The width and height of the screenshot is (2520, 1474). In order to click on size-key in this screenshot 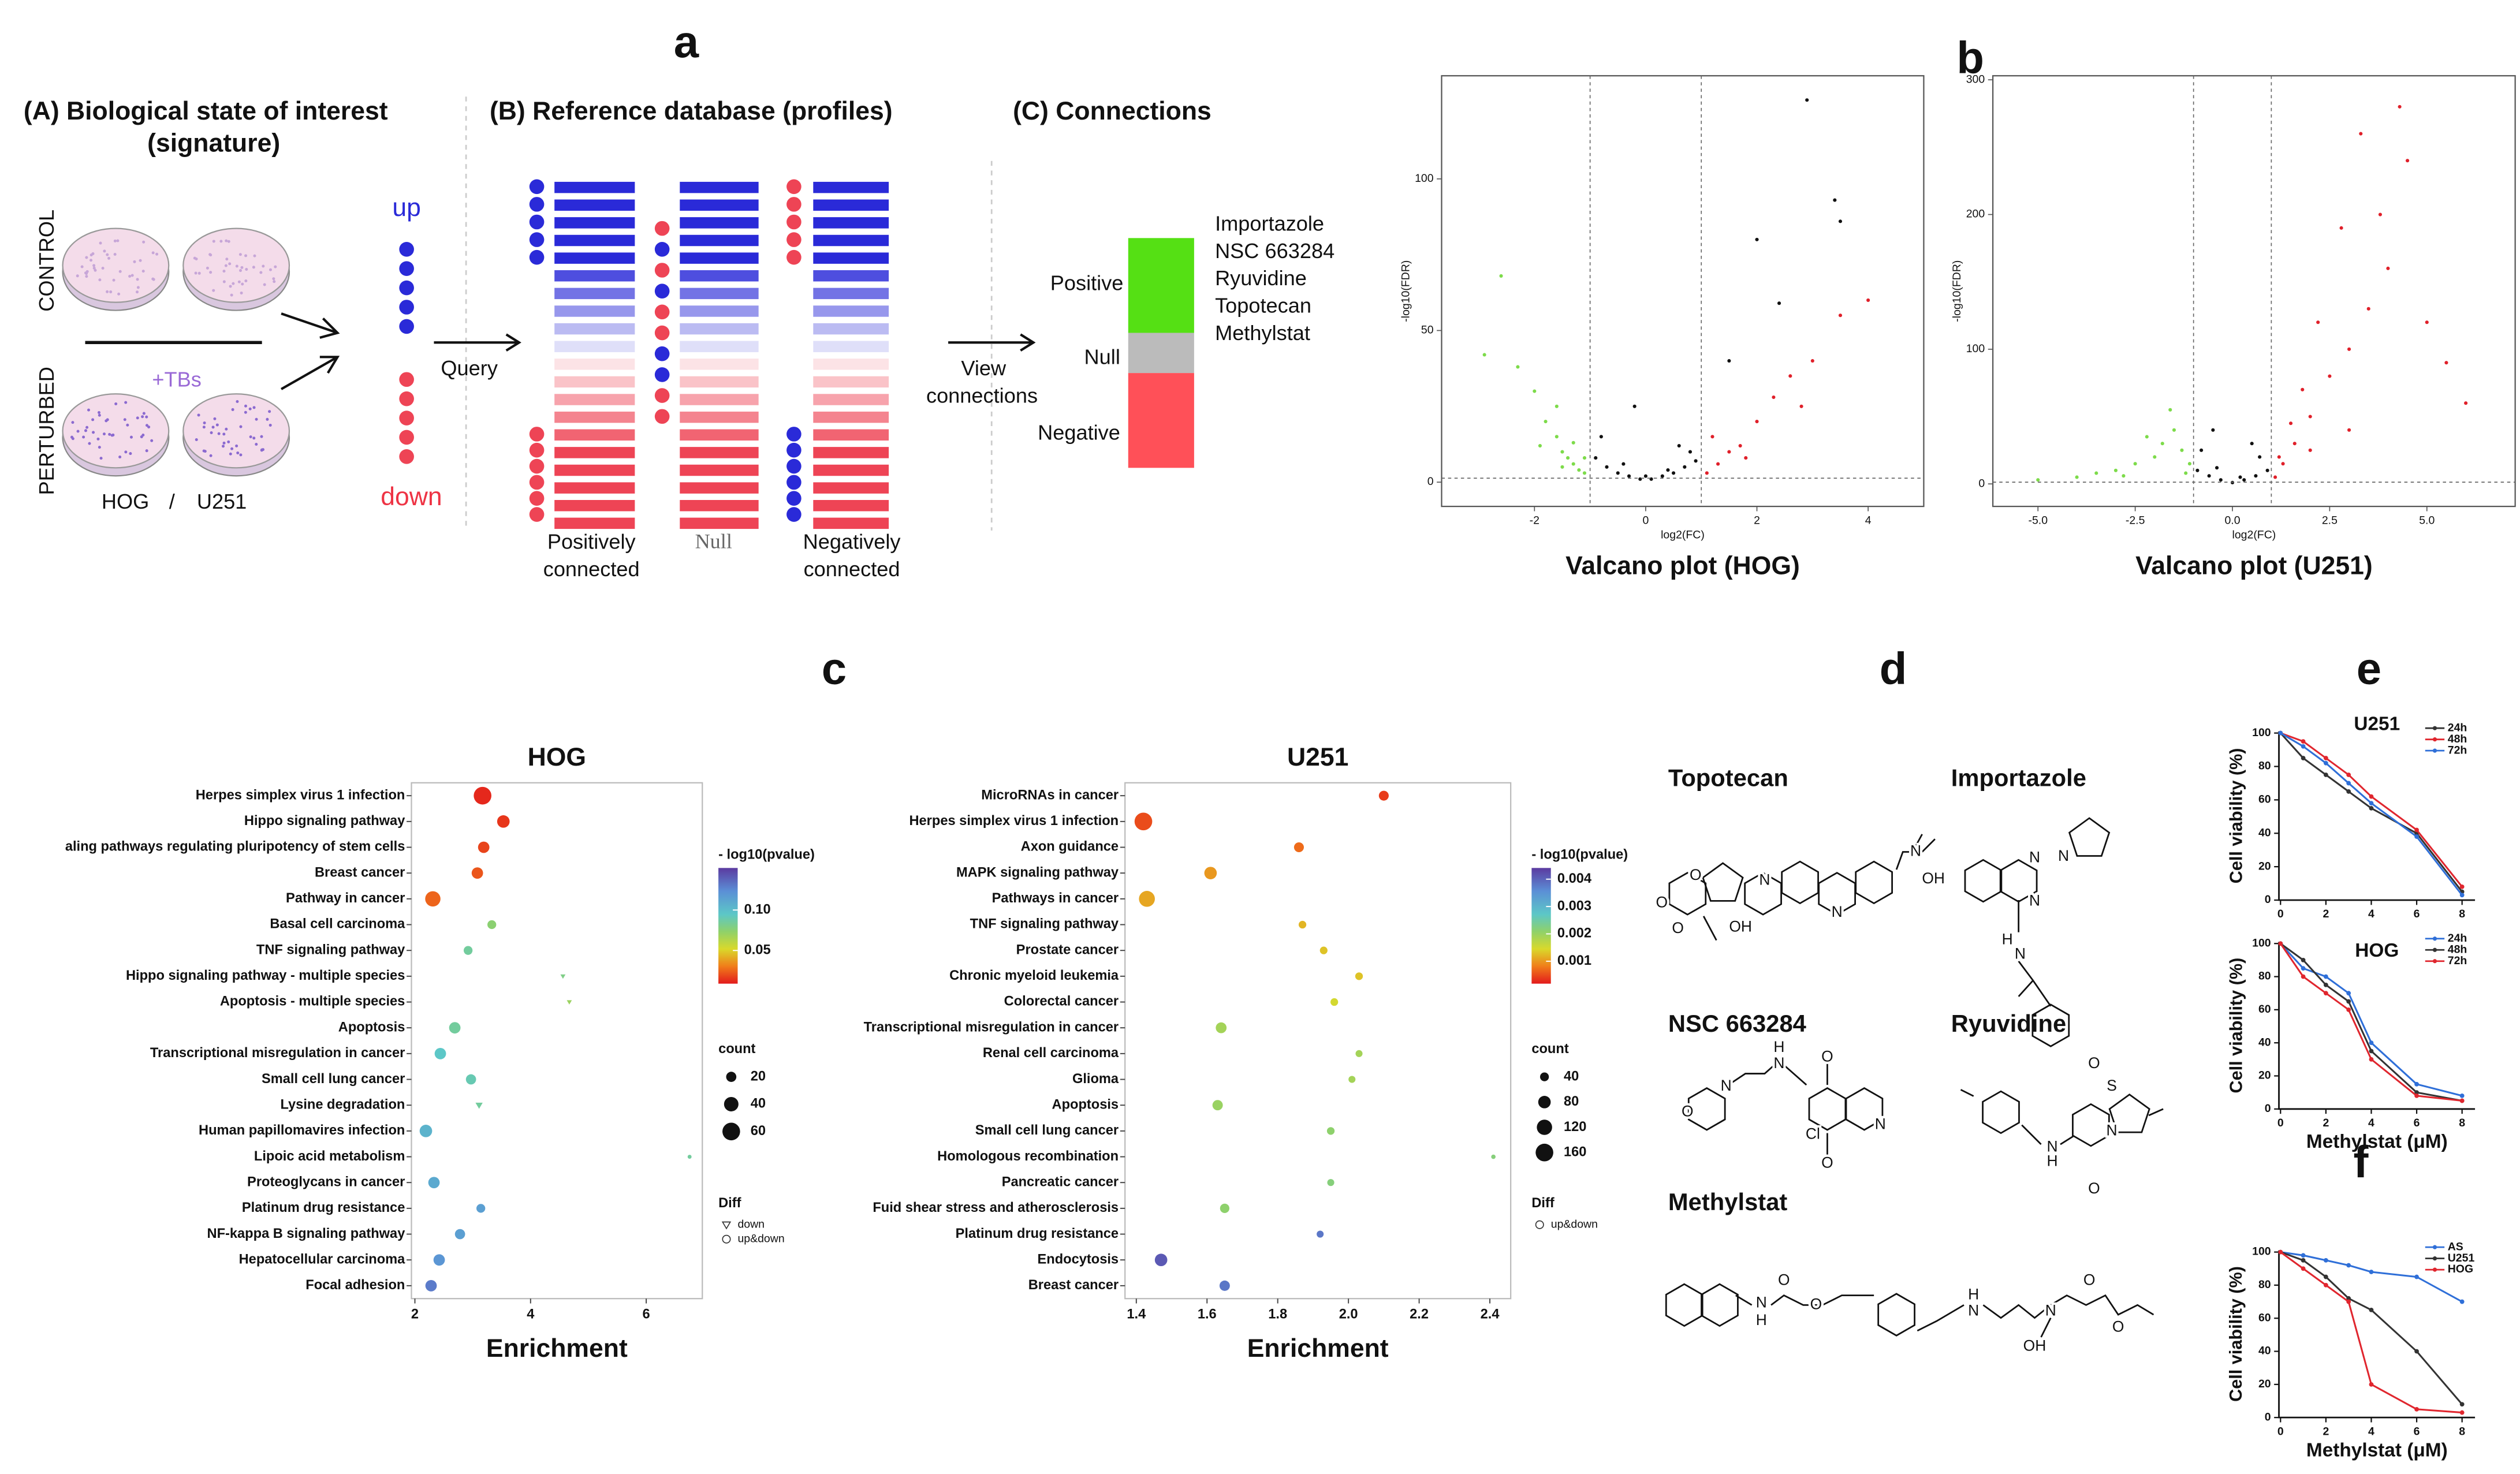, I will do `click(1545, 1102)`.